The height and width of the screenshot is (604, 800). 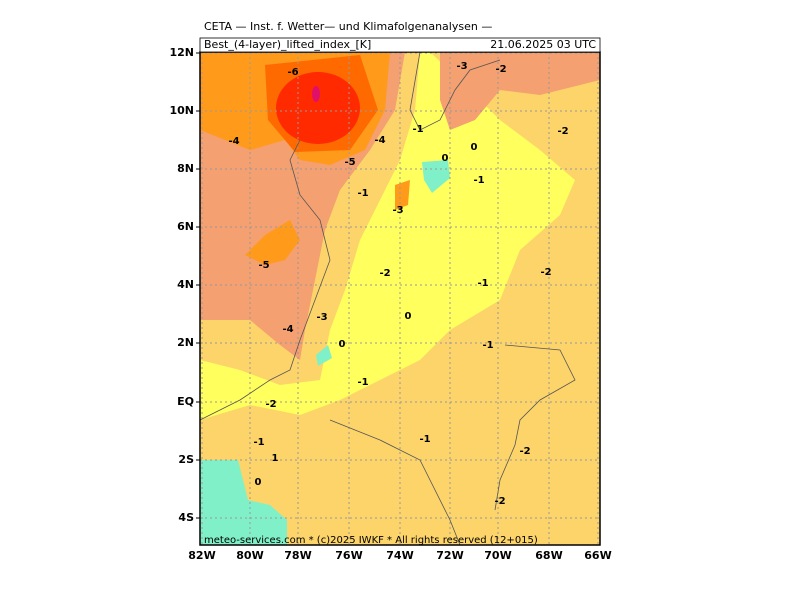 What do you see at coordinates (597, 555) in the screenshot?
I see `lon-label: 66W` at bounding box center [597, 555].